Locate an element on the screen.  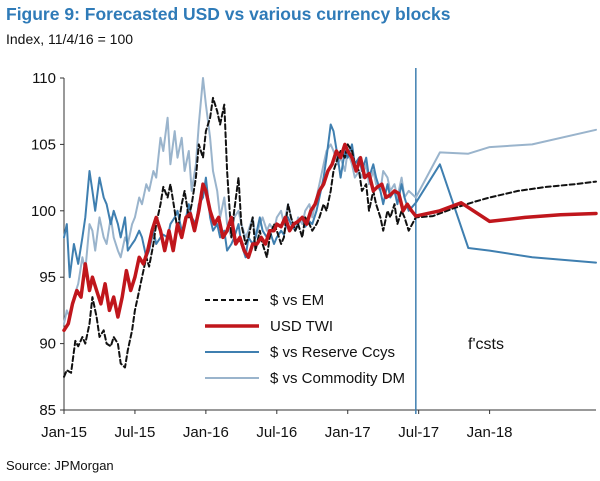
x-tick-label: Jul-17 is located at coordinates (418, 432).